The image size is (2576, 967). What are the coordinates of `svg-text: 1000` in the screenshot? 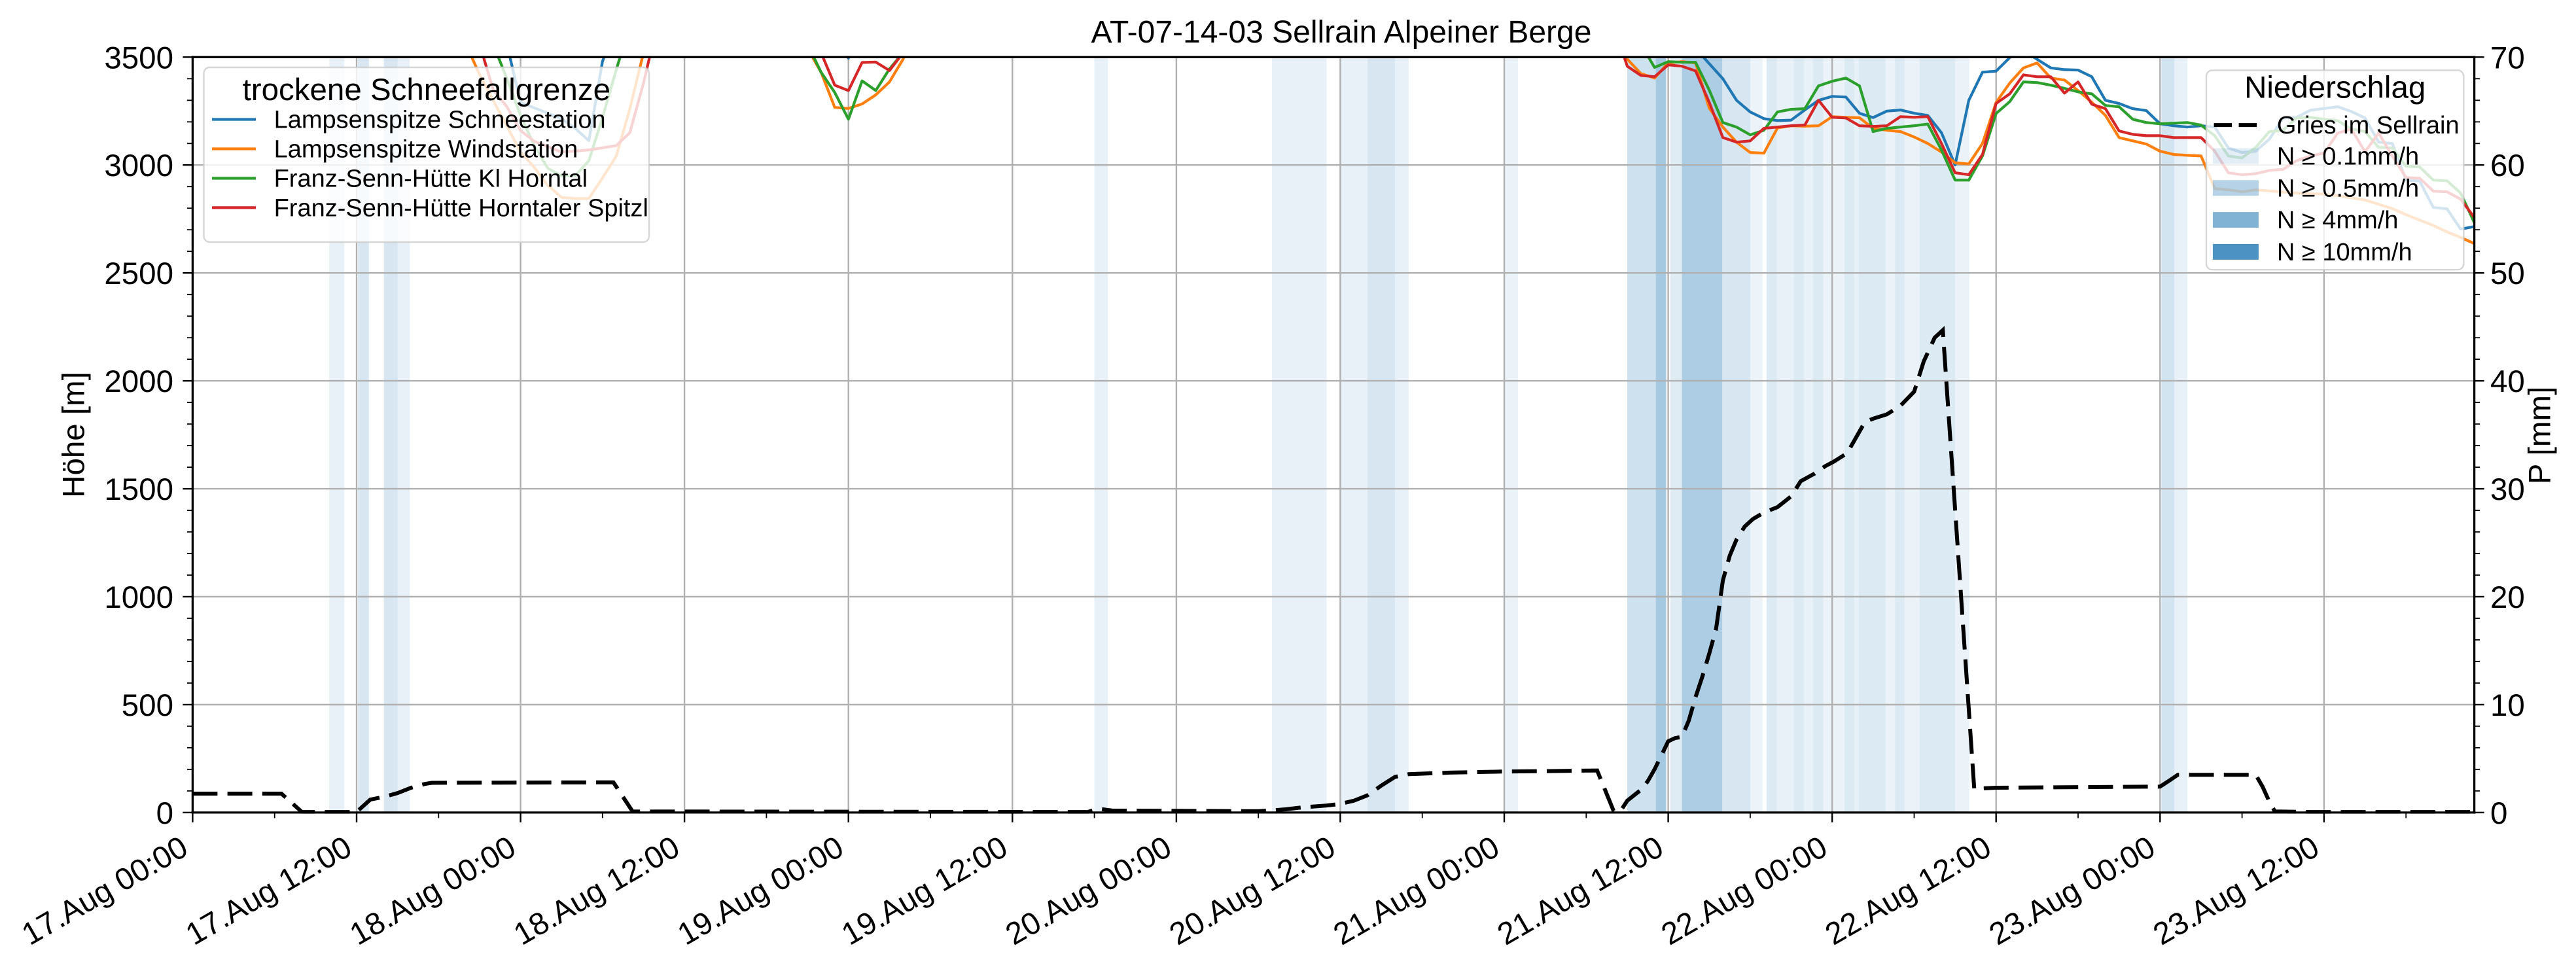 It's located at (138, 598).